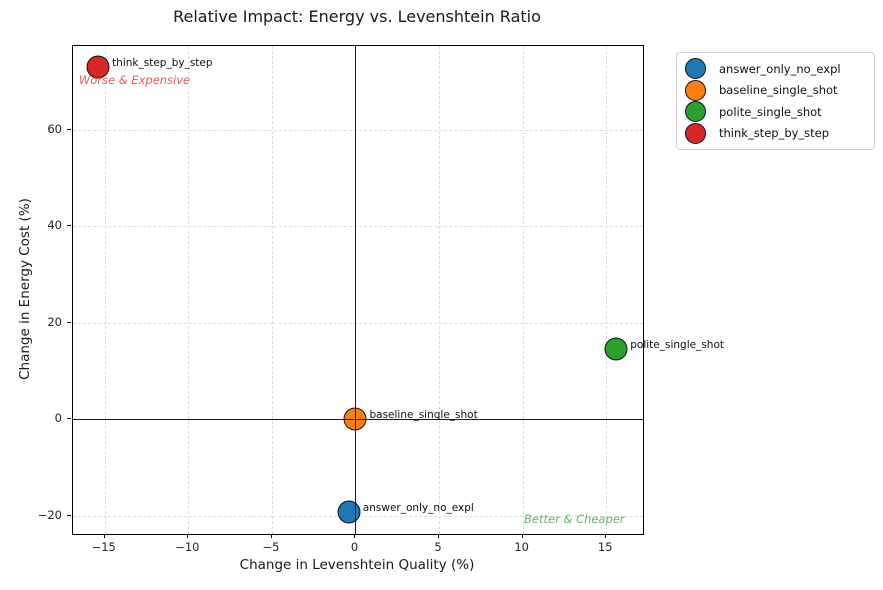 The image size is (883, 590). What do you see at coordinates (187, 547) in the screenshot?
I see `x-tick-label: −10` at bounding box center [187, 547].